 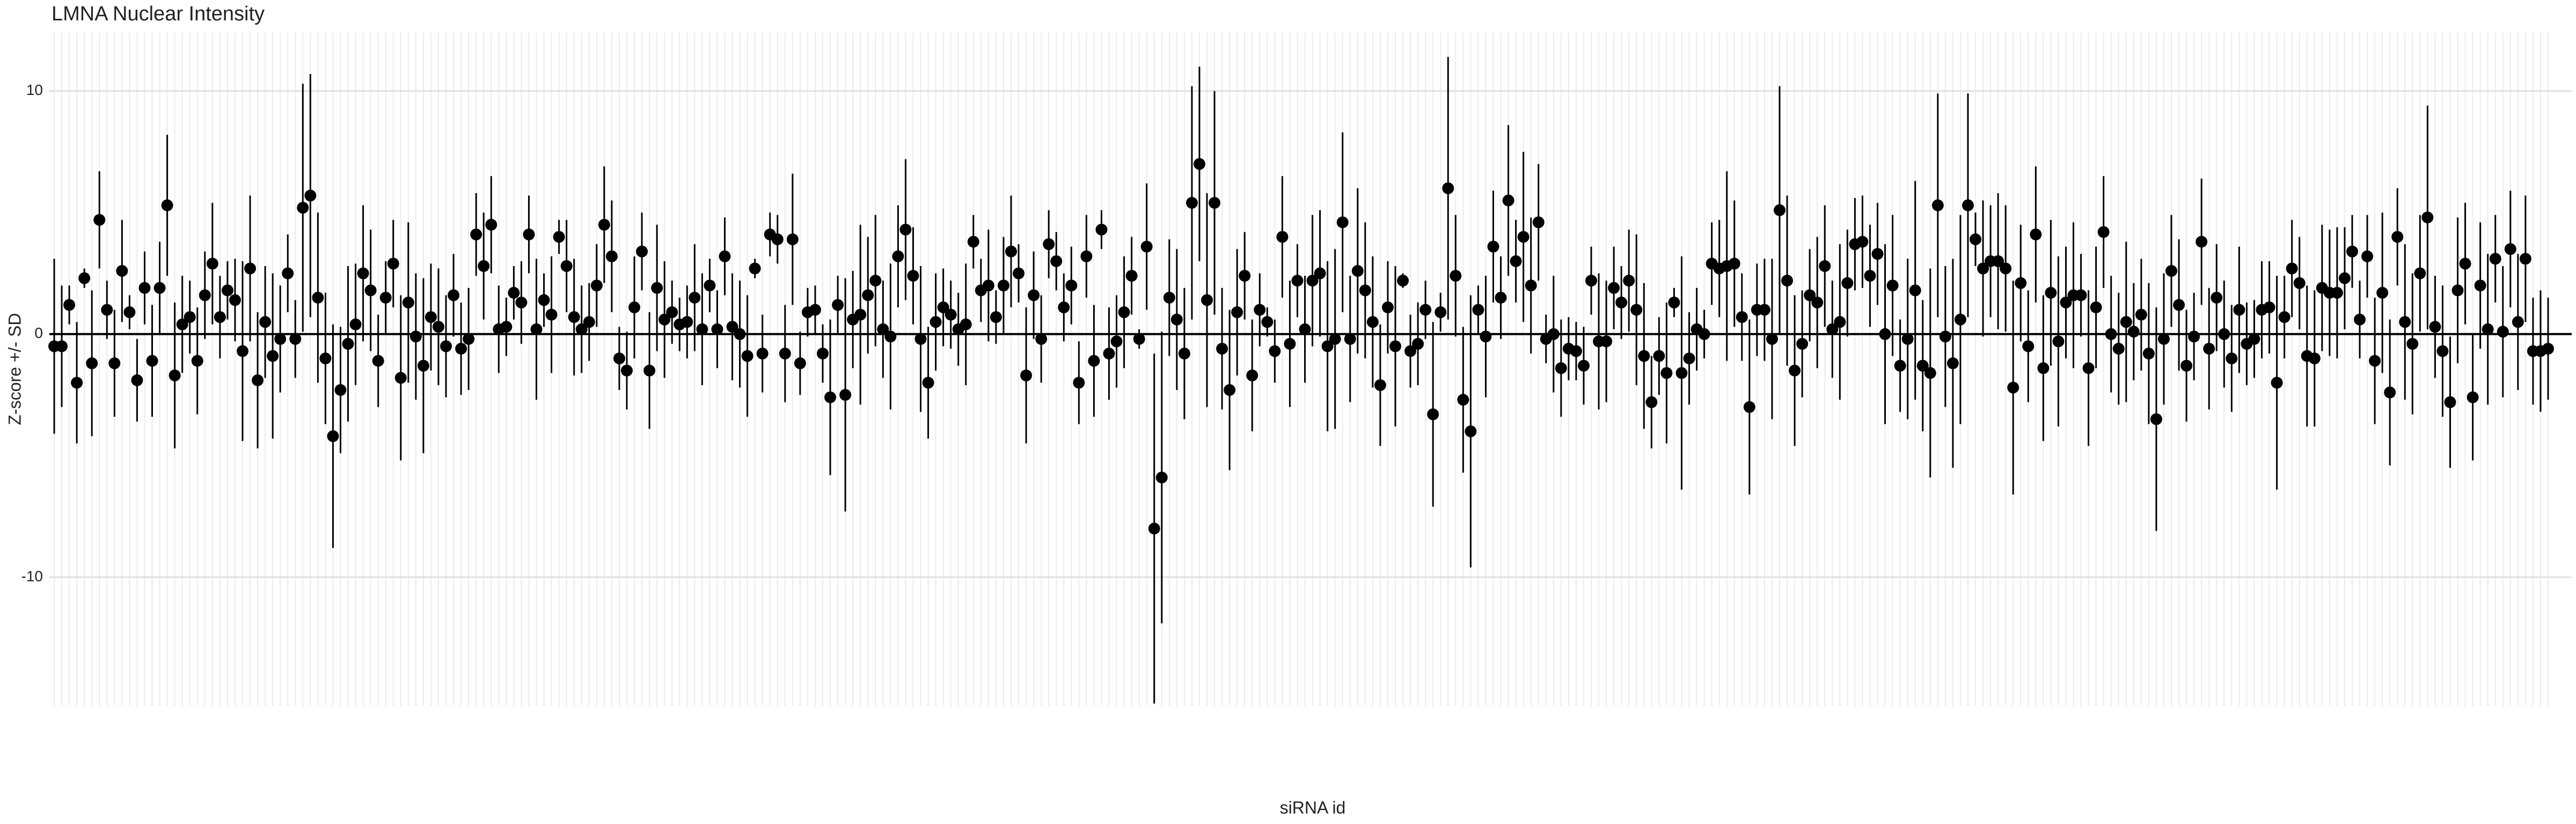 What do you see at coordinates (38, 333) in the screenshot?
I see `y-tick-label: 0` at bounding box center [38, 333].